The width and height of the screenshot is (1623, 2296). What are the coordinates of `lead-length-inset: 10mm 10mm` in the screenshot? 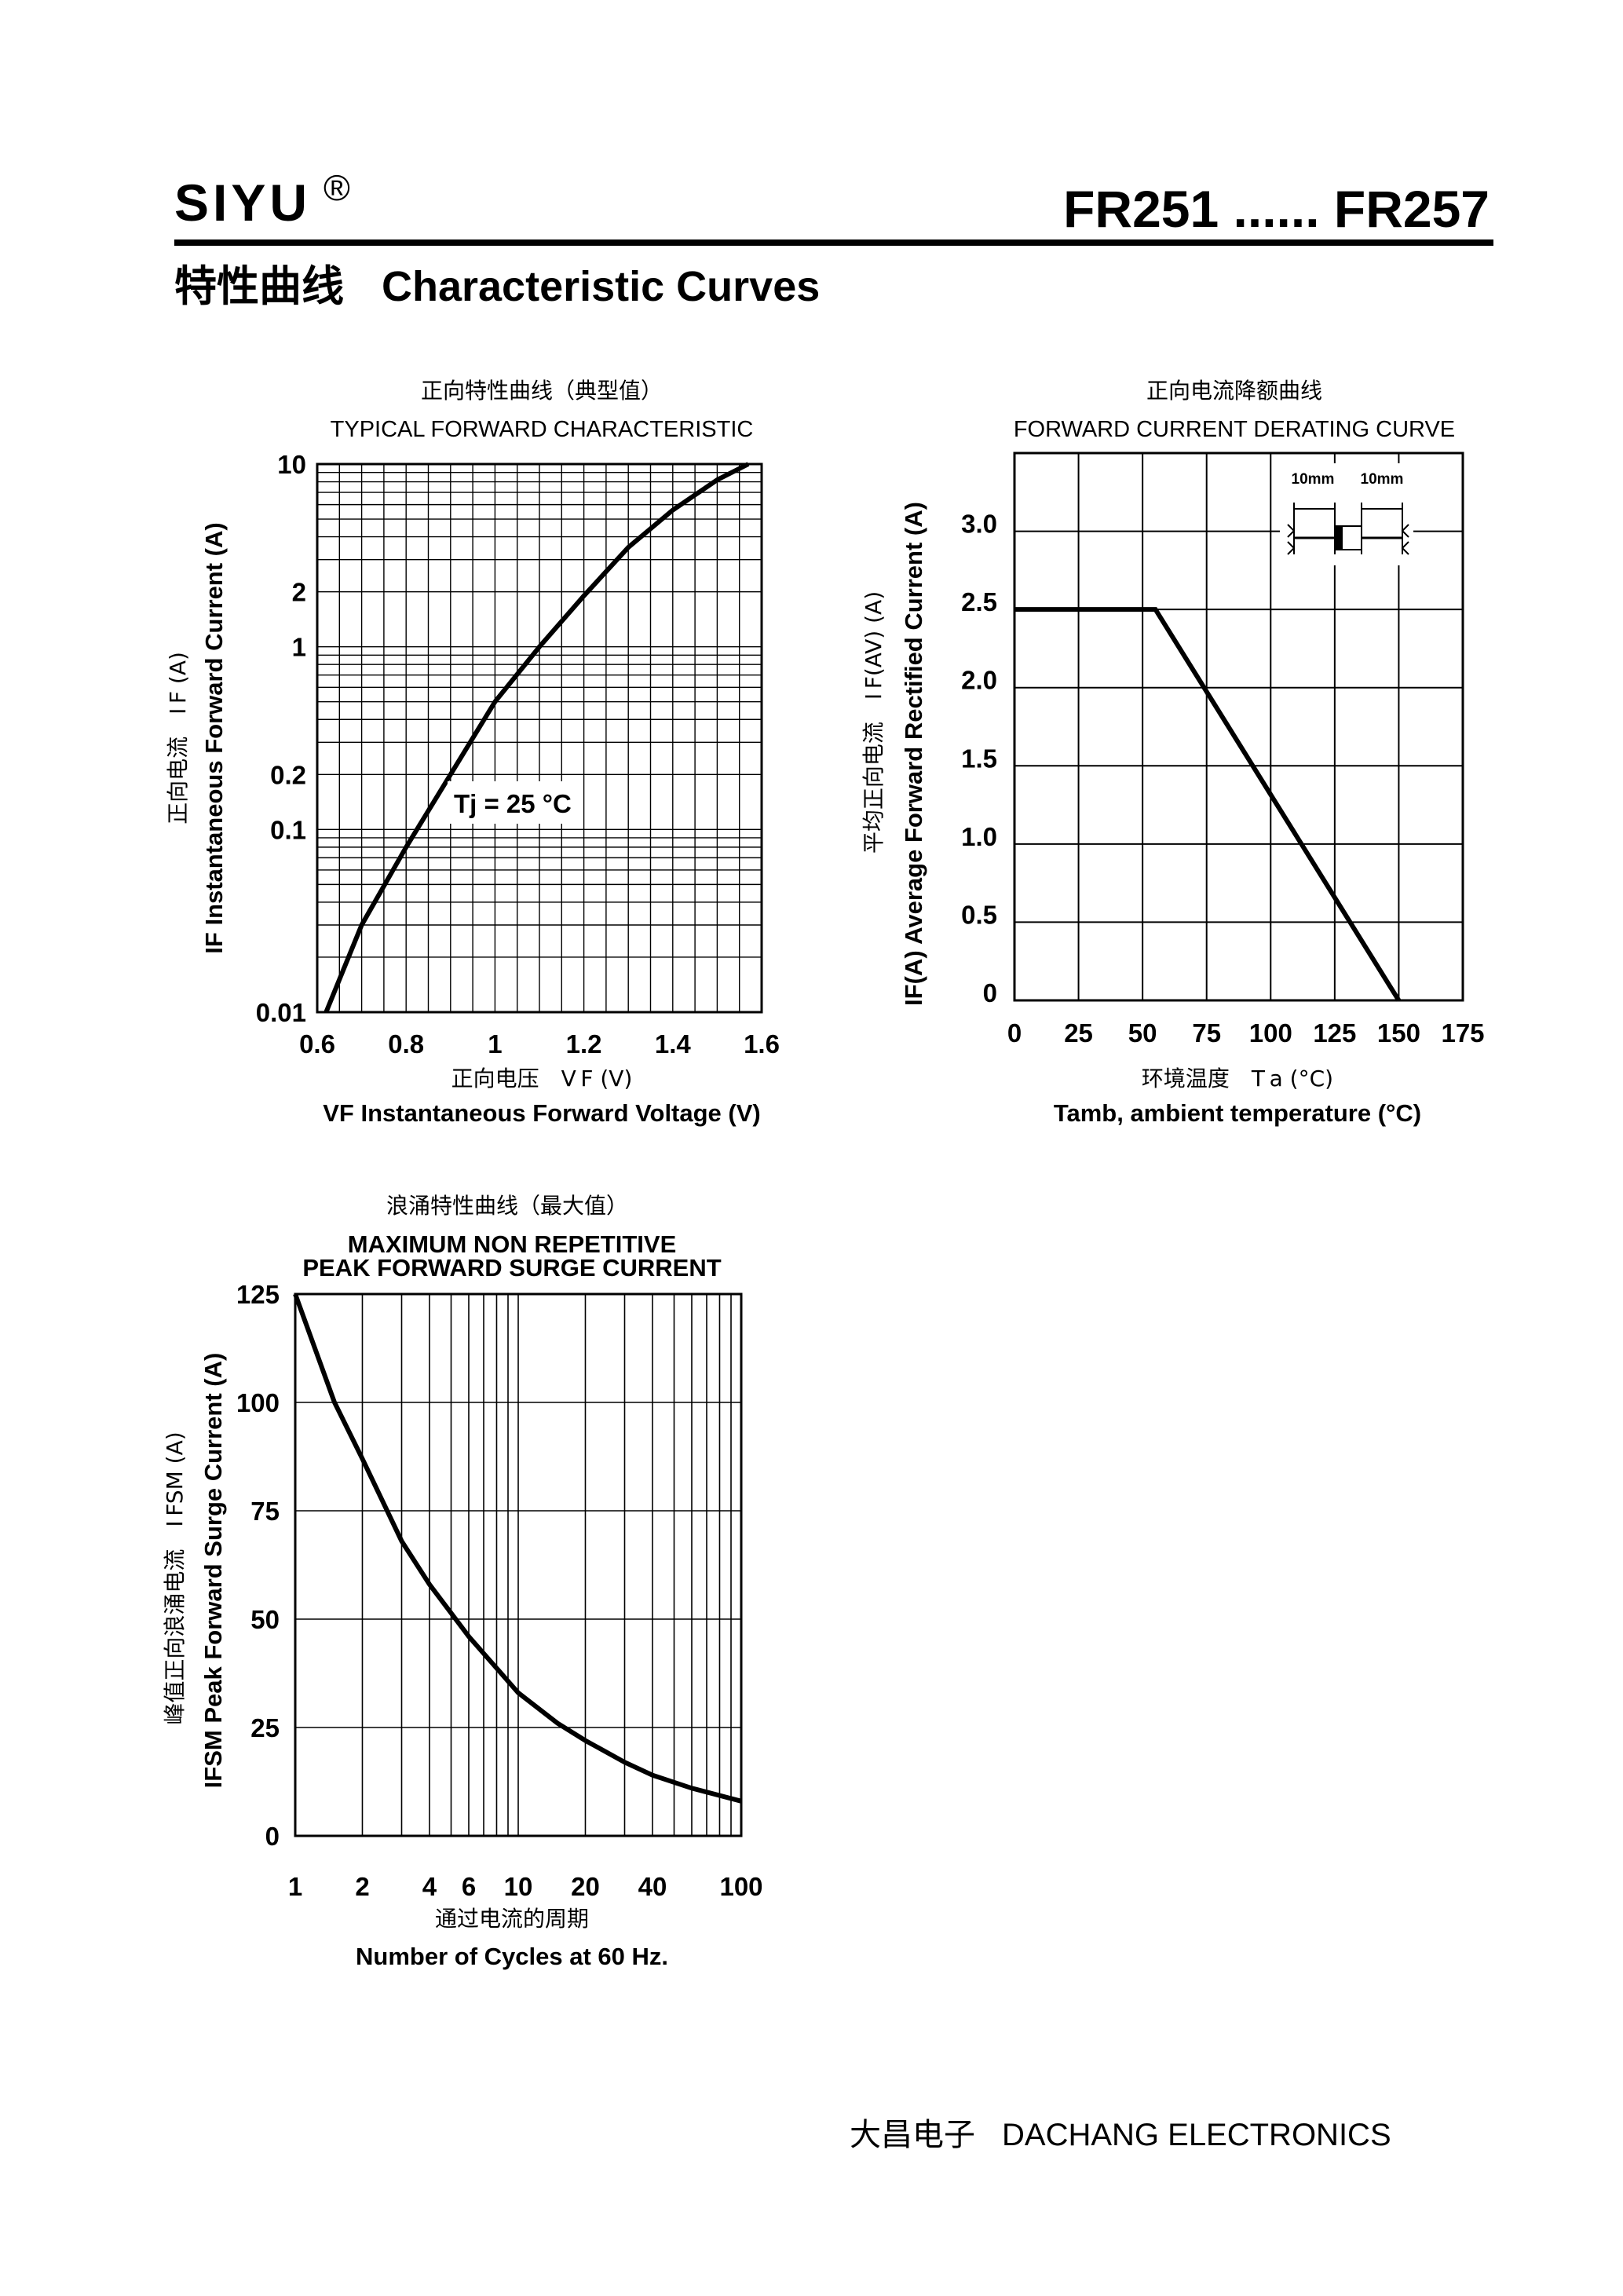 It's located at (1346, 514).